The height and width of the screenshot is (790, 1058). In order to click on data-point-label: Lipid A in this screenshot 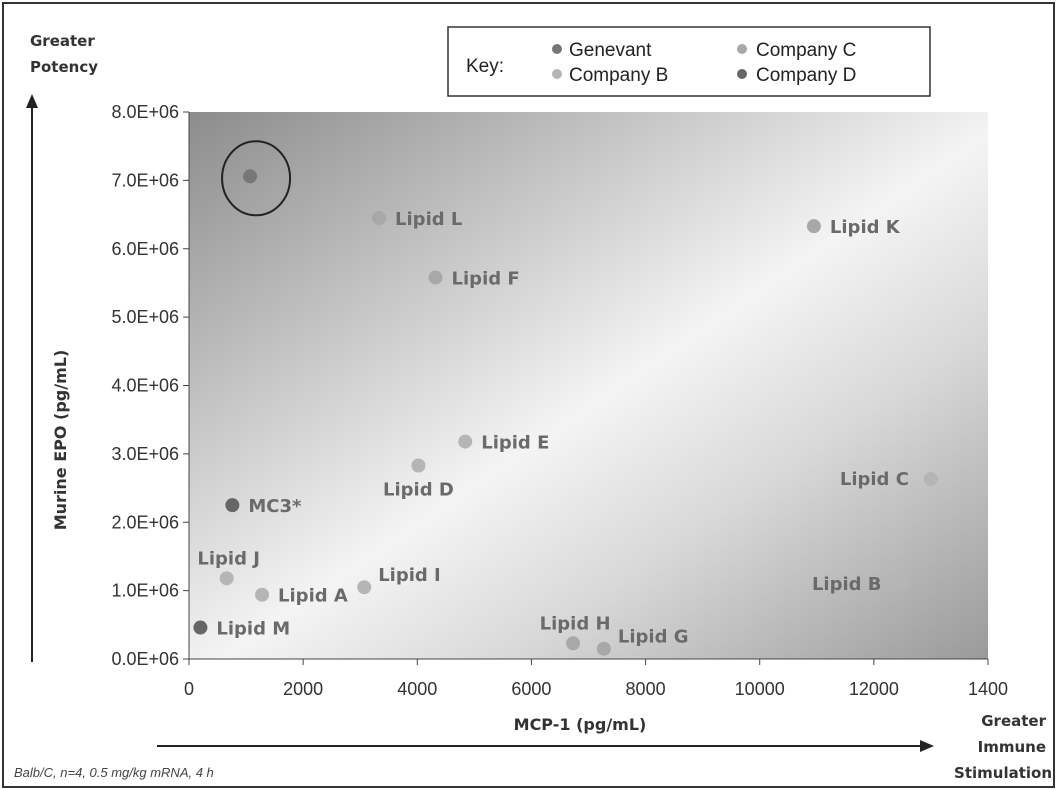, I will do `click(313, 596)`.